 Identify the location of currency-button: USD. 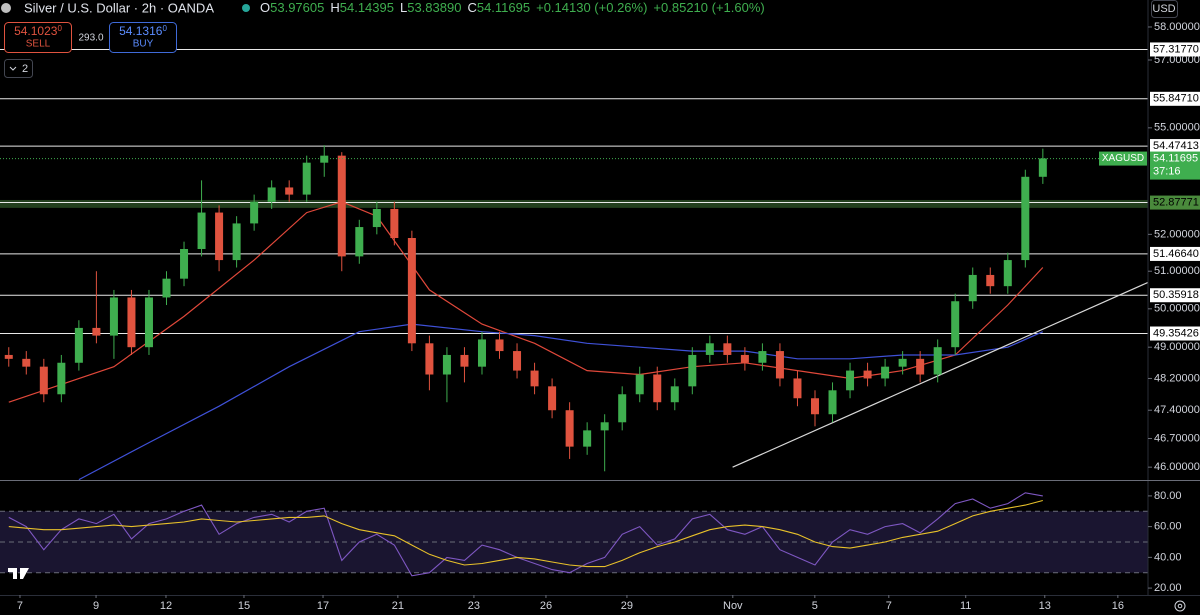
(1164, 9).